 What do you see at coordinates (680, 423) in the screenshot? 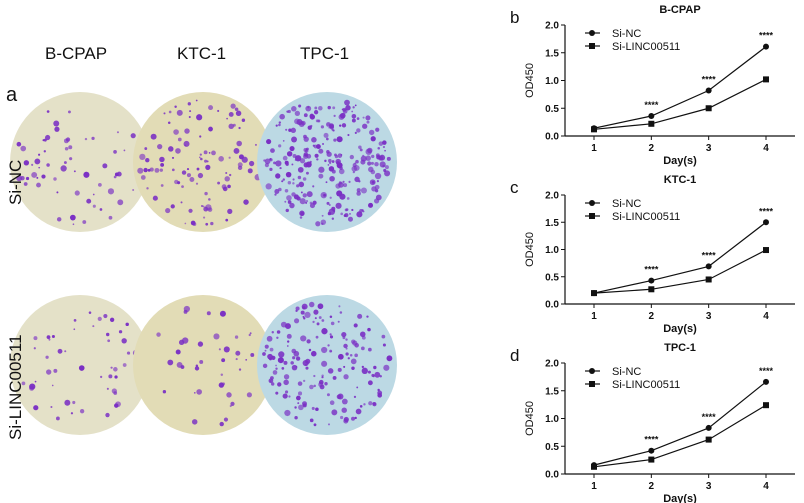
I see `series-line-si-nc` at bounding box center [680, 423].